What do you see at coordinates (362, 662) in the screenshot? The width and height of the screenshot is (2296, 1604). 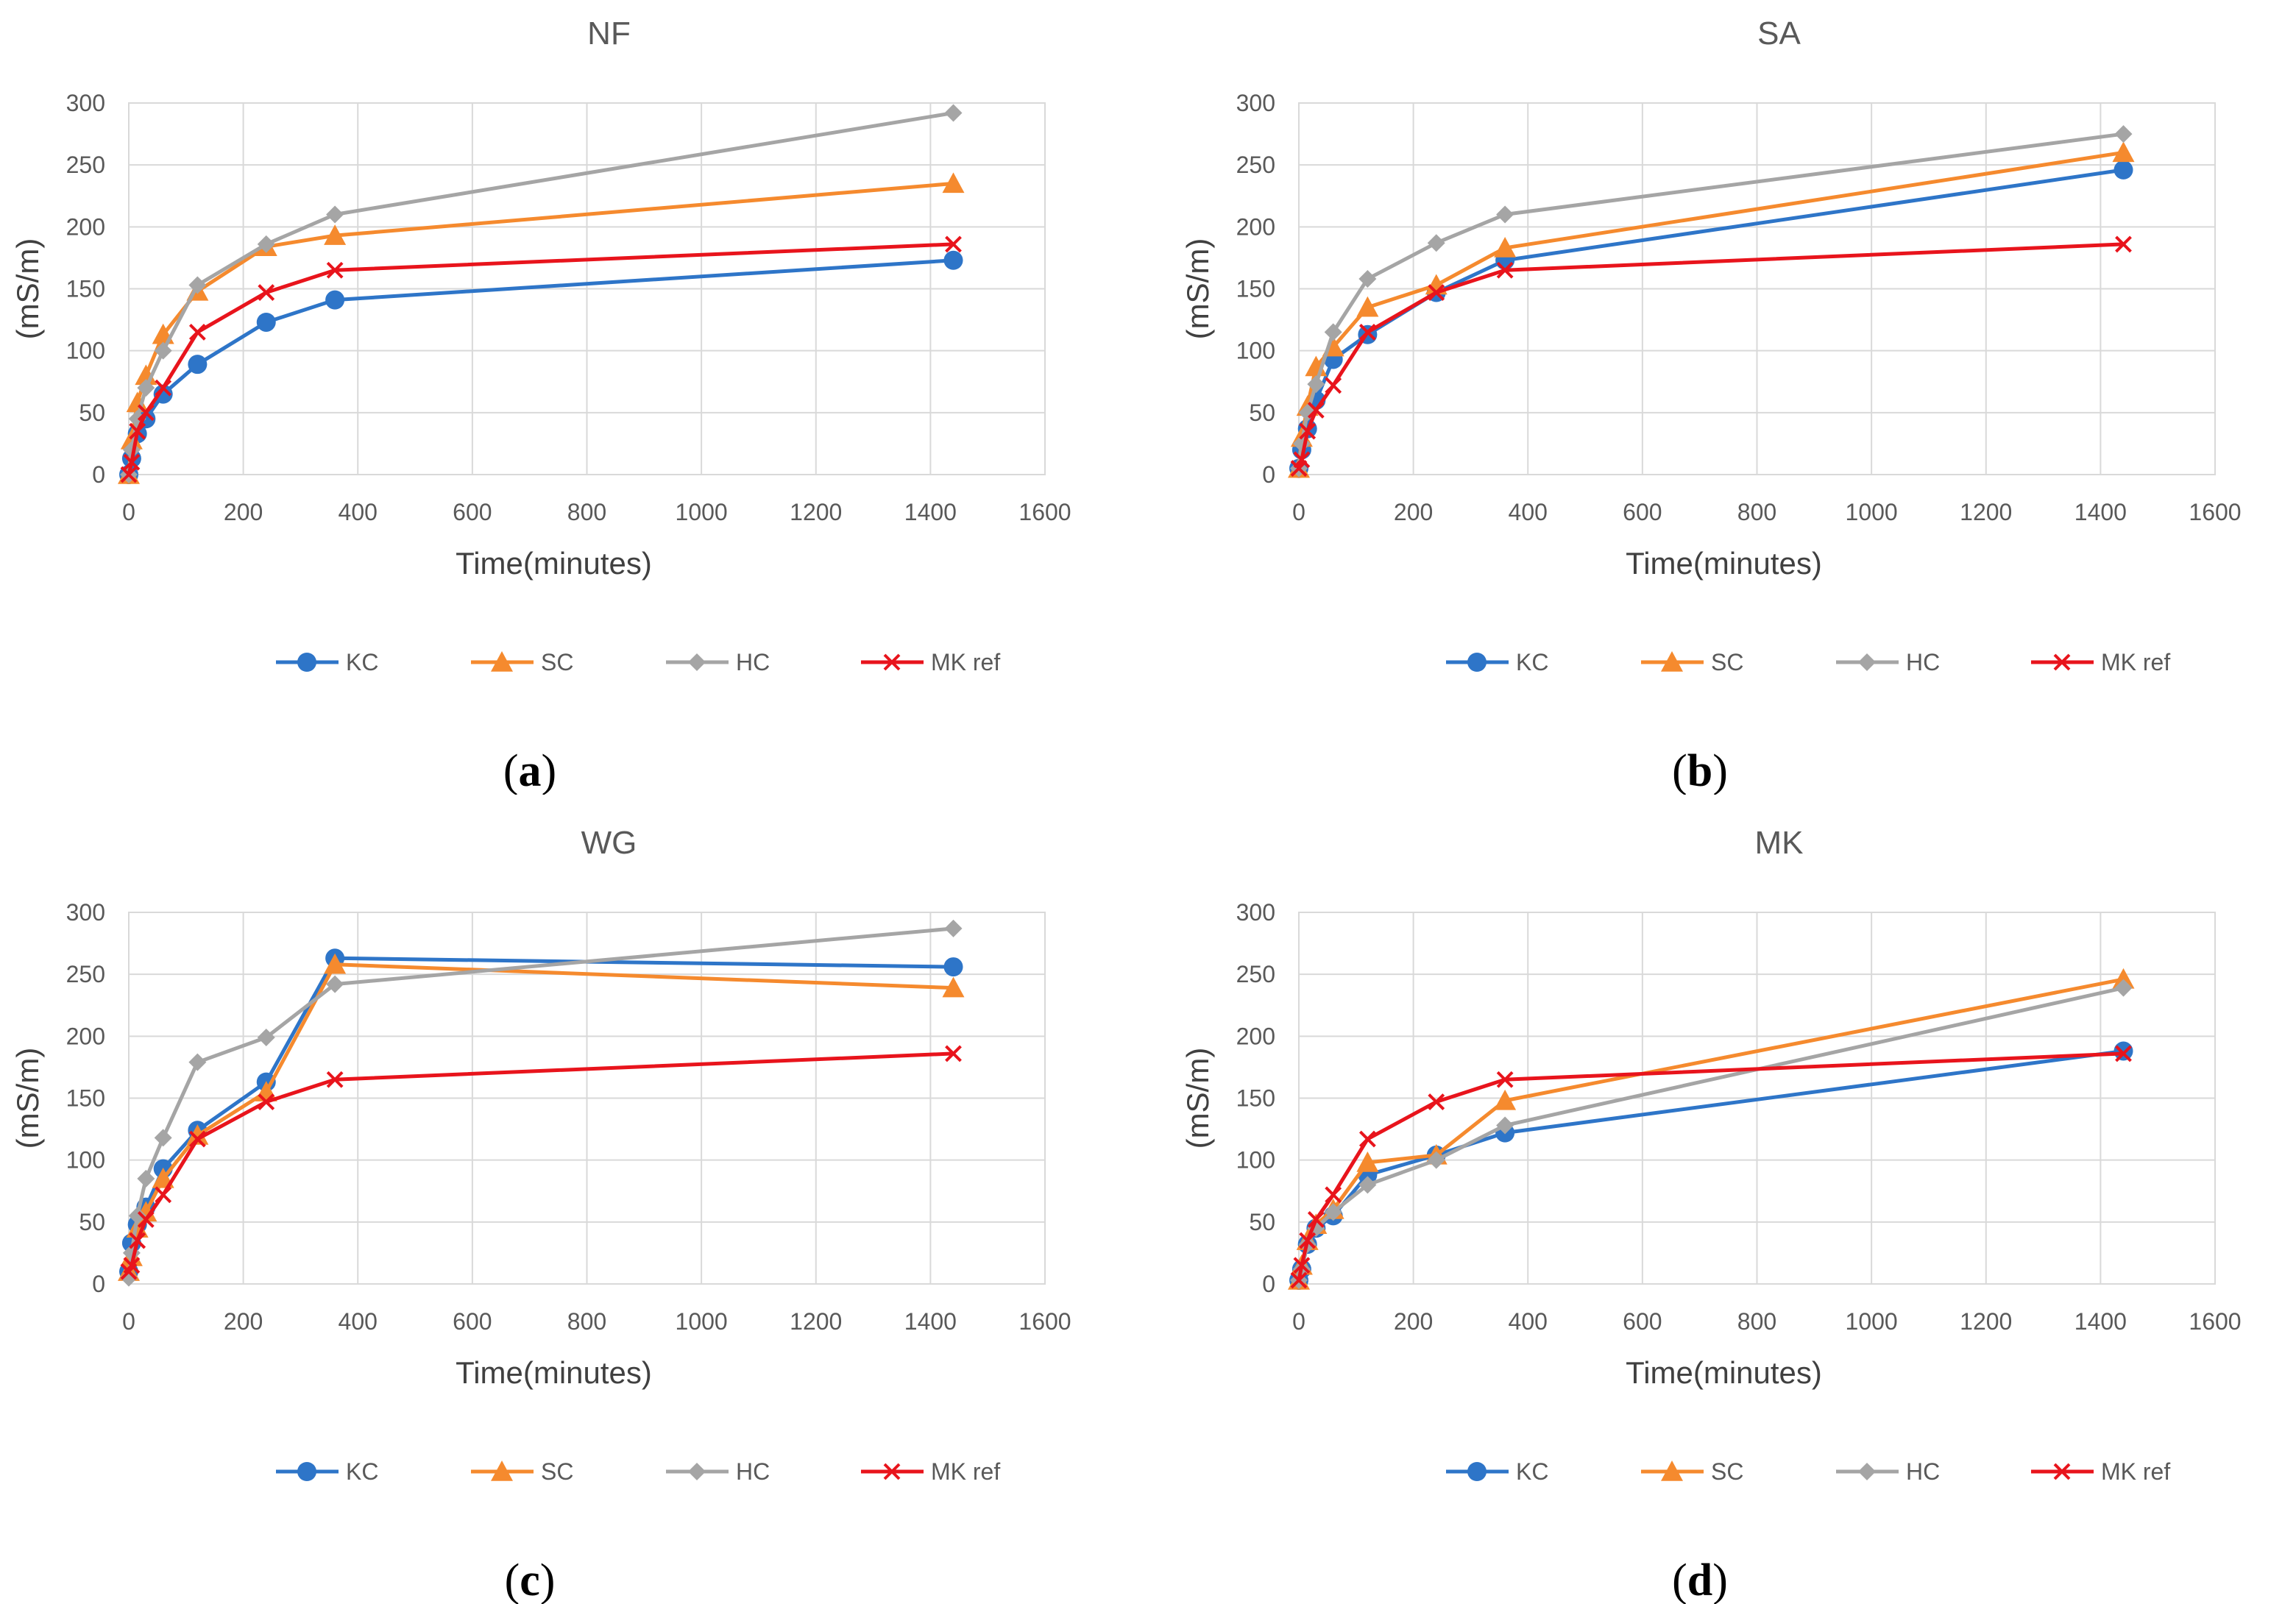 I see `legend-label: KC` at bounding box center [362, 662].